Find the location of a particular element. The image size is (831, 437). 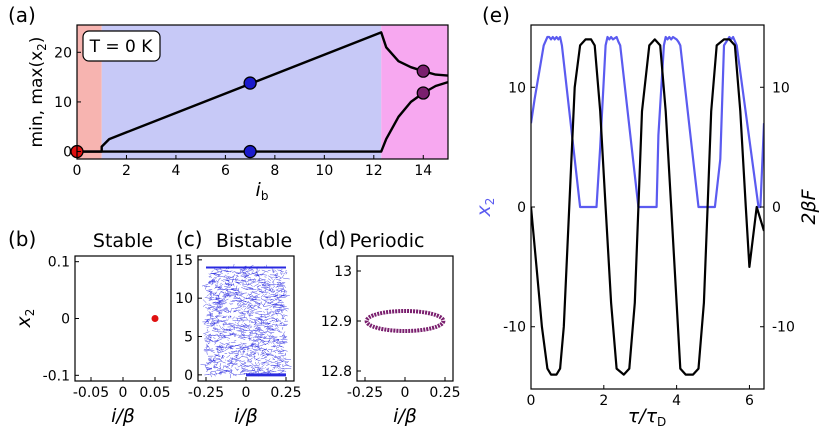

x-tick-label: 14 is located at coordinates (423, 171).